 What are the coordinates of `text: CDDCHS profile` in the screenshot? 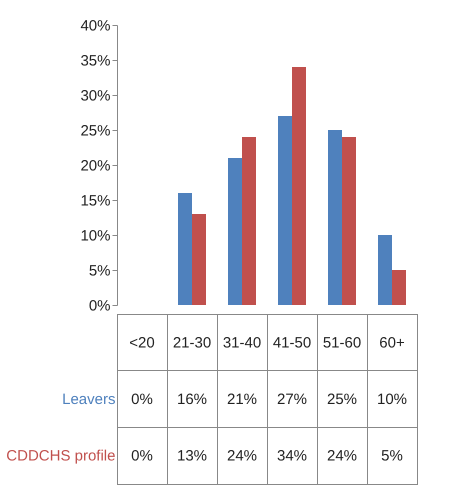 It's located at (61, 456).